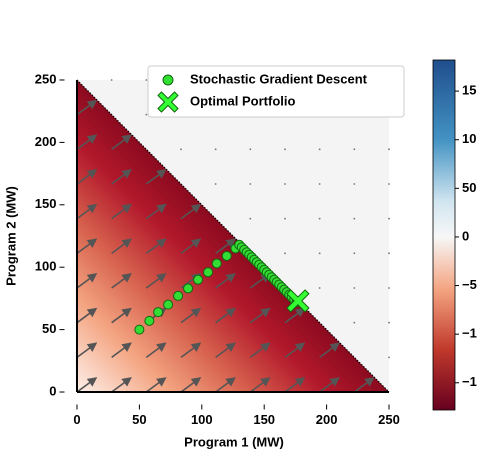 This screenshot has height=455, width=479. I want to click on colorbar-tick-label: 0, so click(465, 235).